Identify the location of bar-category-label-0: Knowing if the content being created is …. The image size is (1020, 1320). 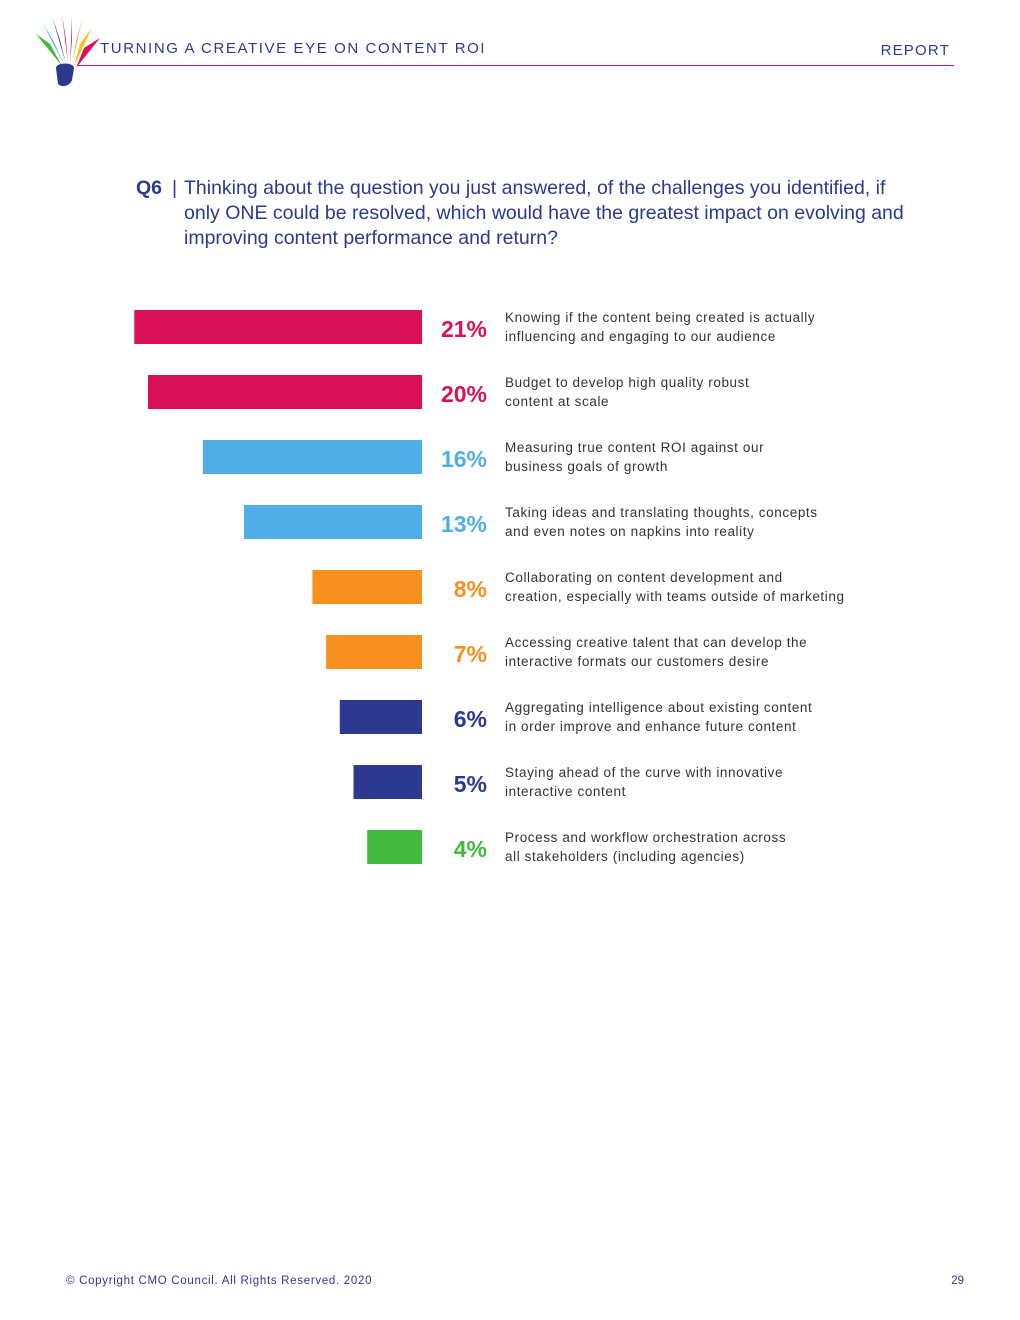
(705, 327).